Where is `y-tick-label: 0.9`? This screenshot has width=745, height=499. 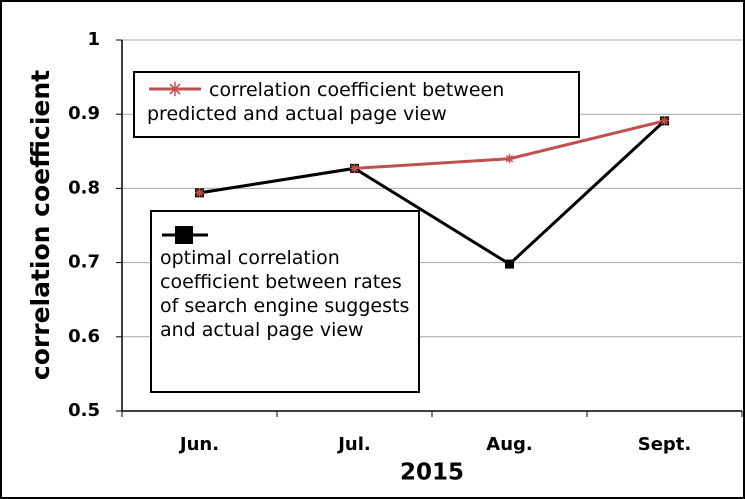
y-tick-label: 0.9 is located at coordinates (84, 113).